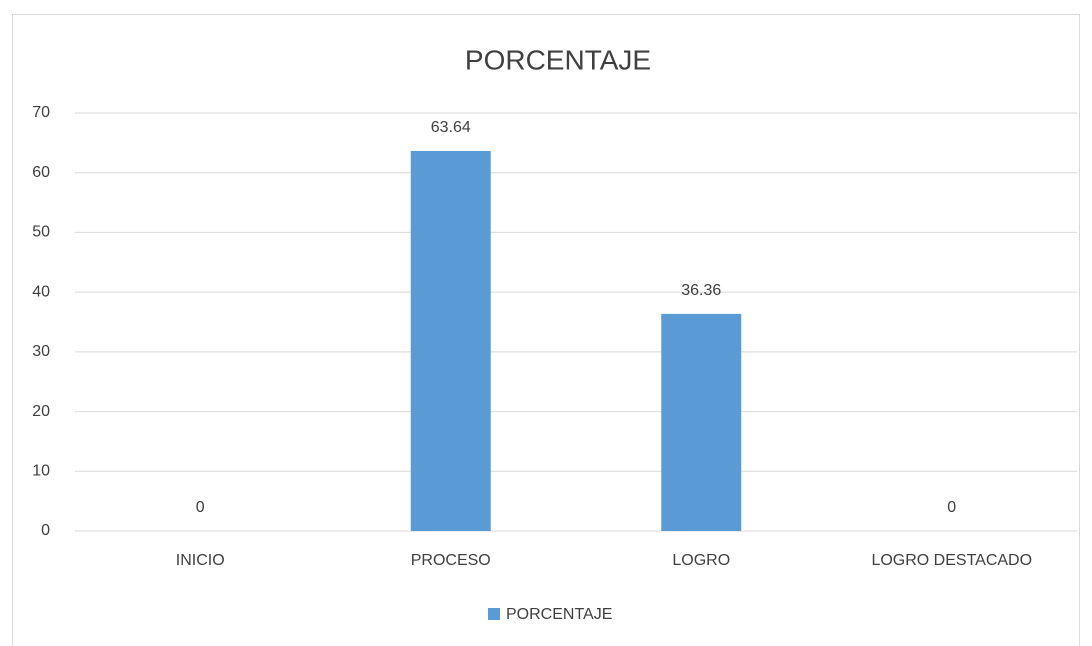 This screenshot has width=1092, height=646. What do you see at coordinates (41, 172) in the screenshot?
I see `y-tick-label: 60` at bounding box center [41, 172].